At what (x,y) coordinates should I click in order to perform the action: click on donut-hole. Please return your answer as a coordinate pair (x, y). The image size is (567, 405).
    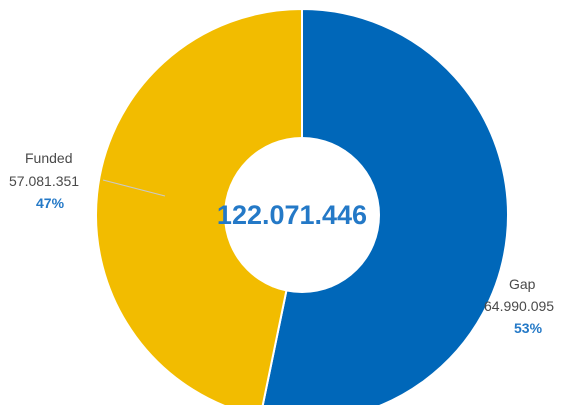
    Looking at the image, I should click on (302, 215).